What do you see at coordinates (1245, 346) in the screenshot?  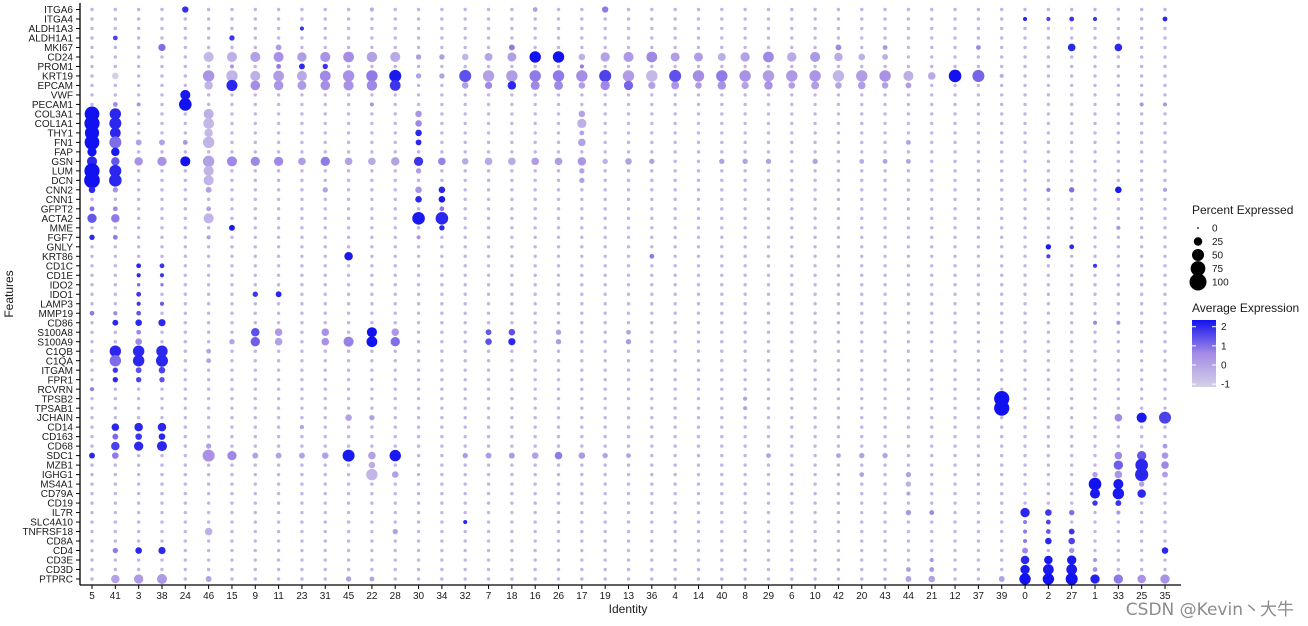 I see `color-legend: Average Expression 210-1` at bounding box center [1245, 346].